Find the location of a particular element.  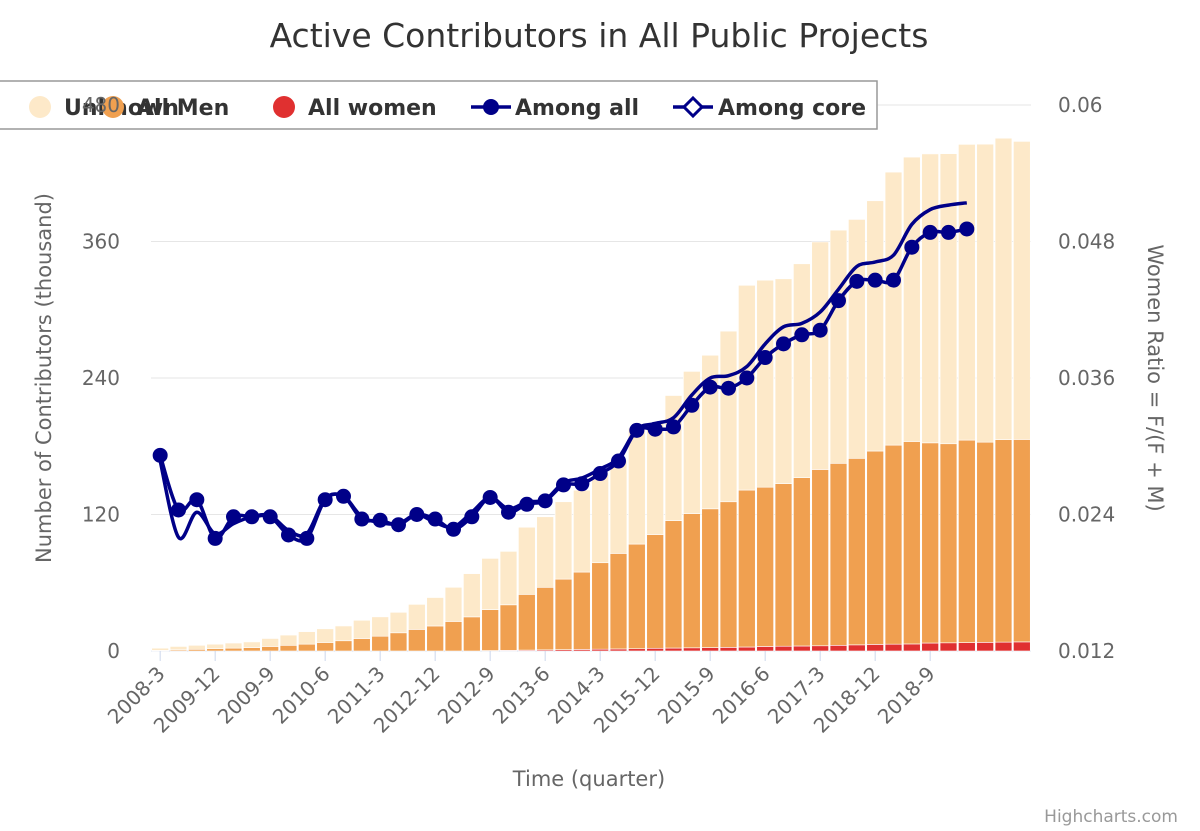

legend-label-all-women: All women is located at coordinates (372, 108).